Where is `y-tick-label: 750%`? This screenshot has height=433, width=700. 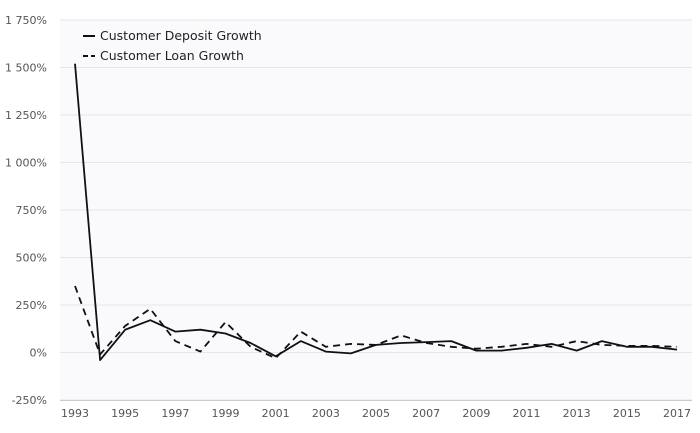 y-tick-label: 750% is located at coordinates (31, 210).